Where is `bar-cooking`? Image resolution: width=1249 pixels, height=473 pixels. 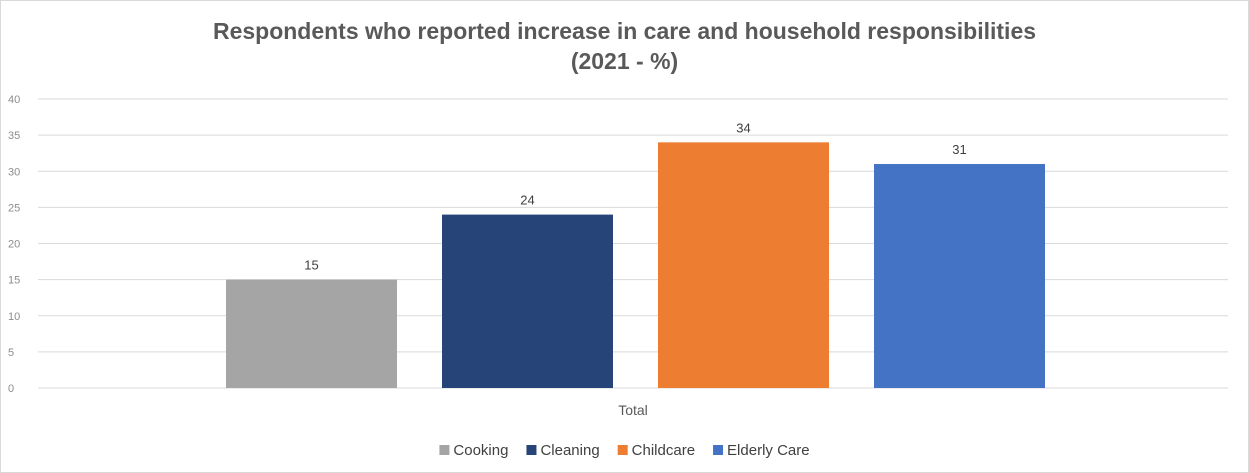 bar-cooking is located at coordinates (311, 333).